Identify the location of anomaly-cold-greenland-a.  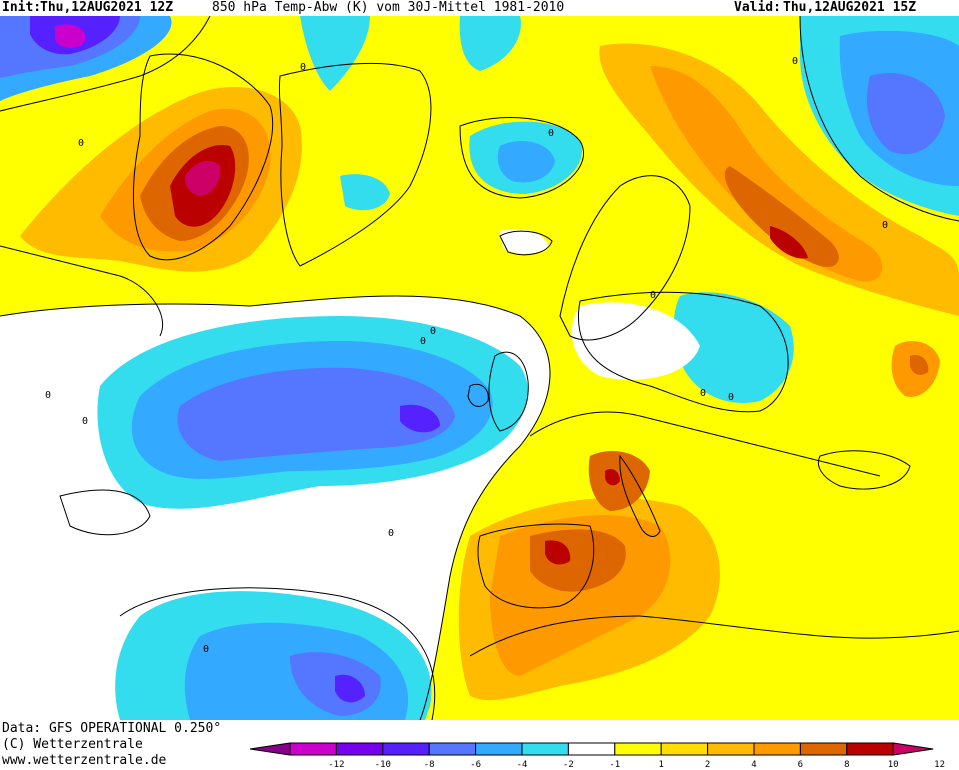
(365, 192).